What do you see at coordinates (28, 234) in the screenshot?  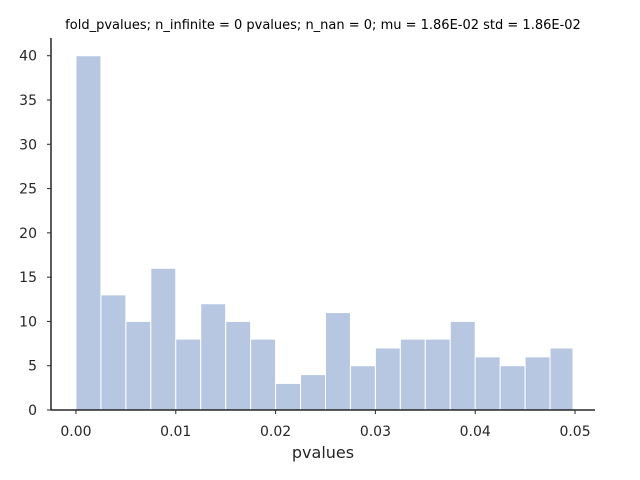 I see `y-tick-label: 20` at bounding box center [28, 234].